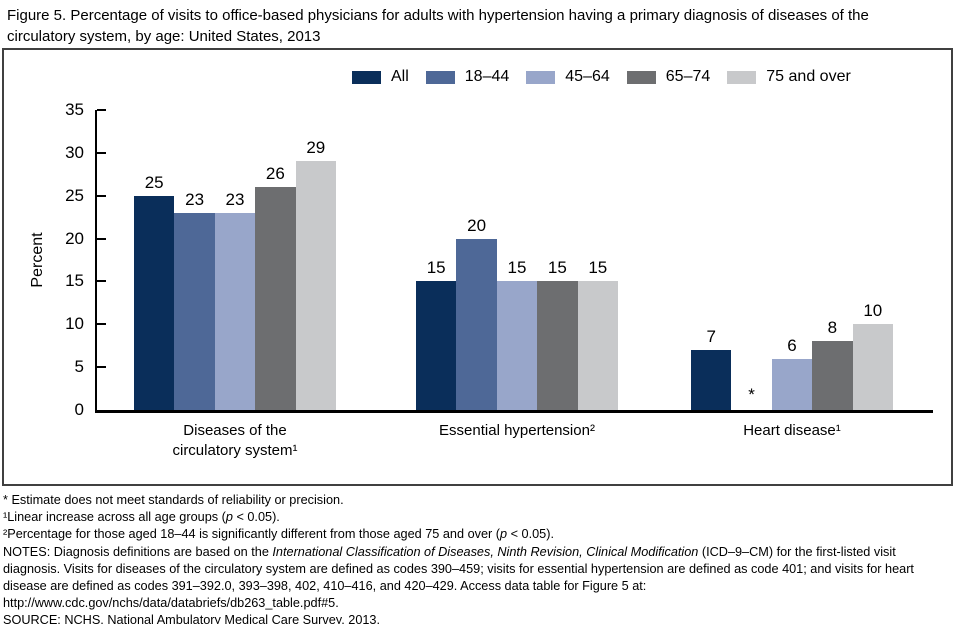  Describe the element at coordinates (235, 441) in the screenshot. I see `x-category-label: Diseases of the circulatory system¹` at that location.